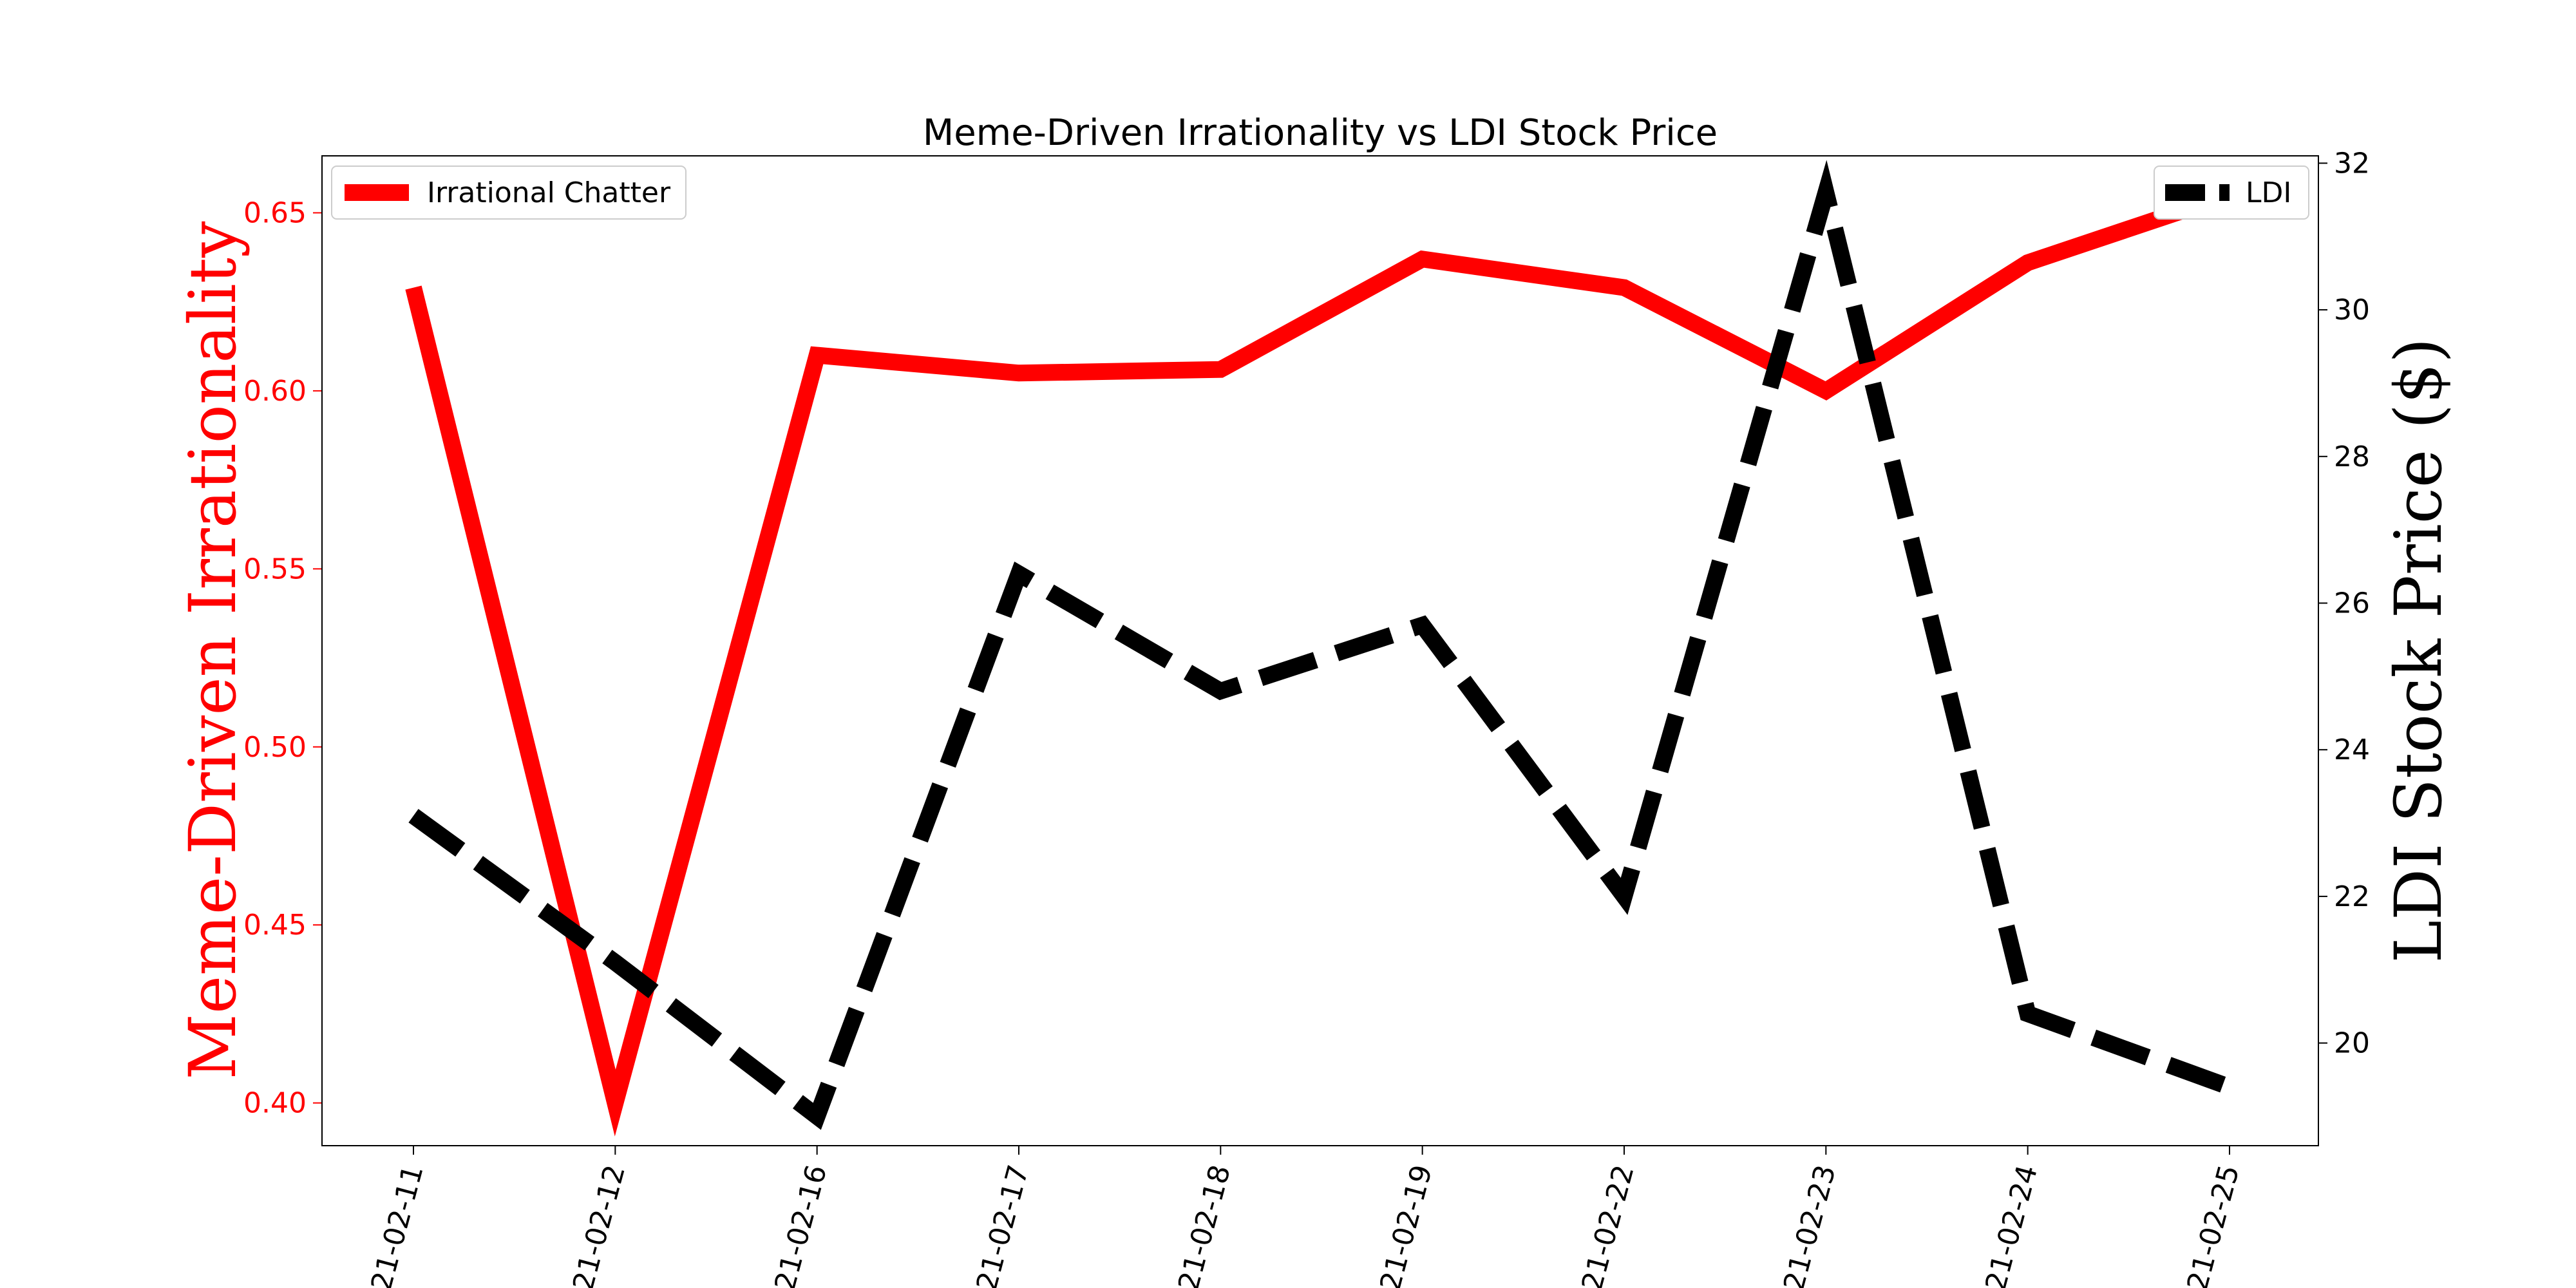  Describe the element at coordinates (2268, 192) in the screenshot. I see `legend-ldi-label: LDI` at that location.